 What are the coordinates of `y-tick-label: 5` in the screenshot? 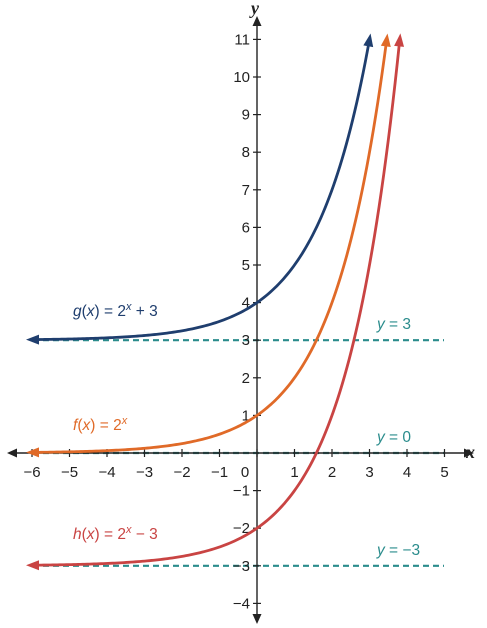 It's located at (246, 265).